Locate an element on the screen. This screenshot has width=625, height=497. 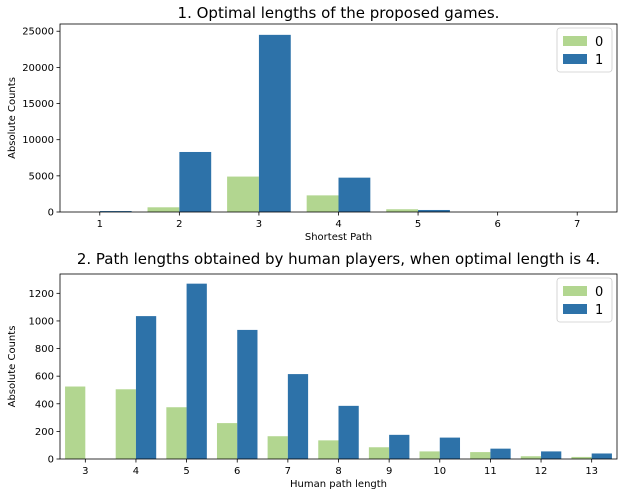
x-tick-label: 9 is located at coordinates (389, 471).